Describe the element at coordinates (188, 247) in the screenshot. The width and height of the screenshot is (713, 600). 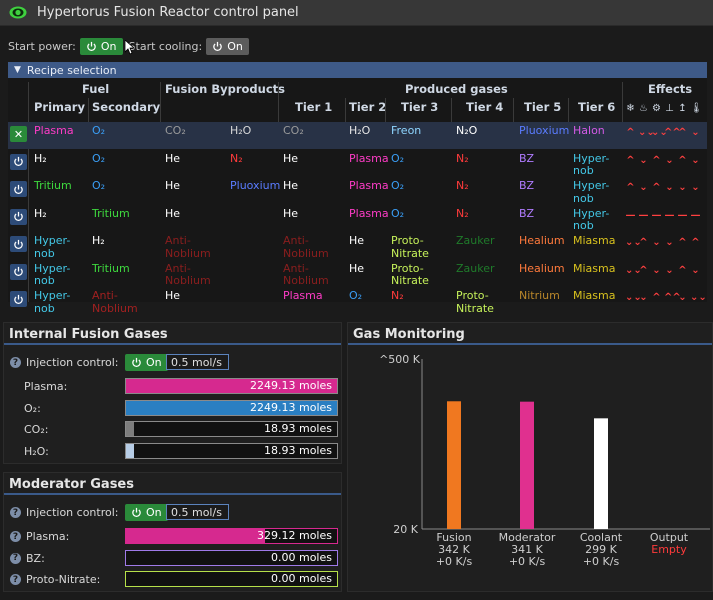
I see `recipe-cell-by1: Anti-Noblium` at that location.